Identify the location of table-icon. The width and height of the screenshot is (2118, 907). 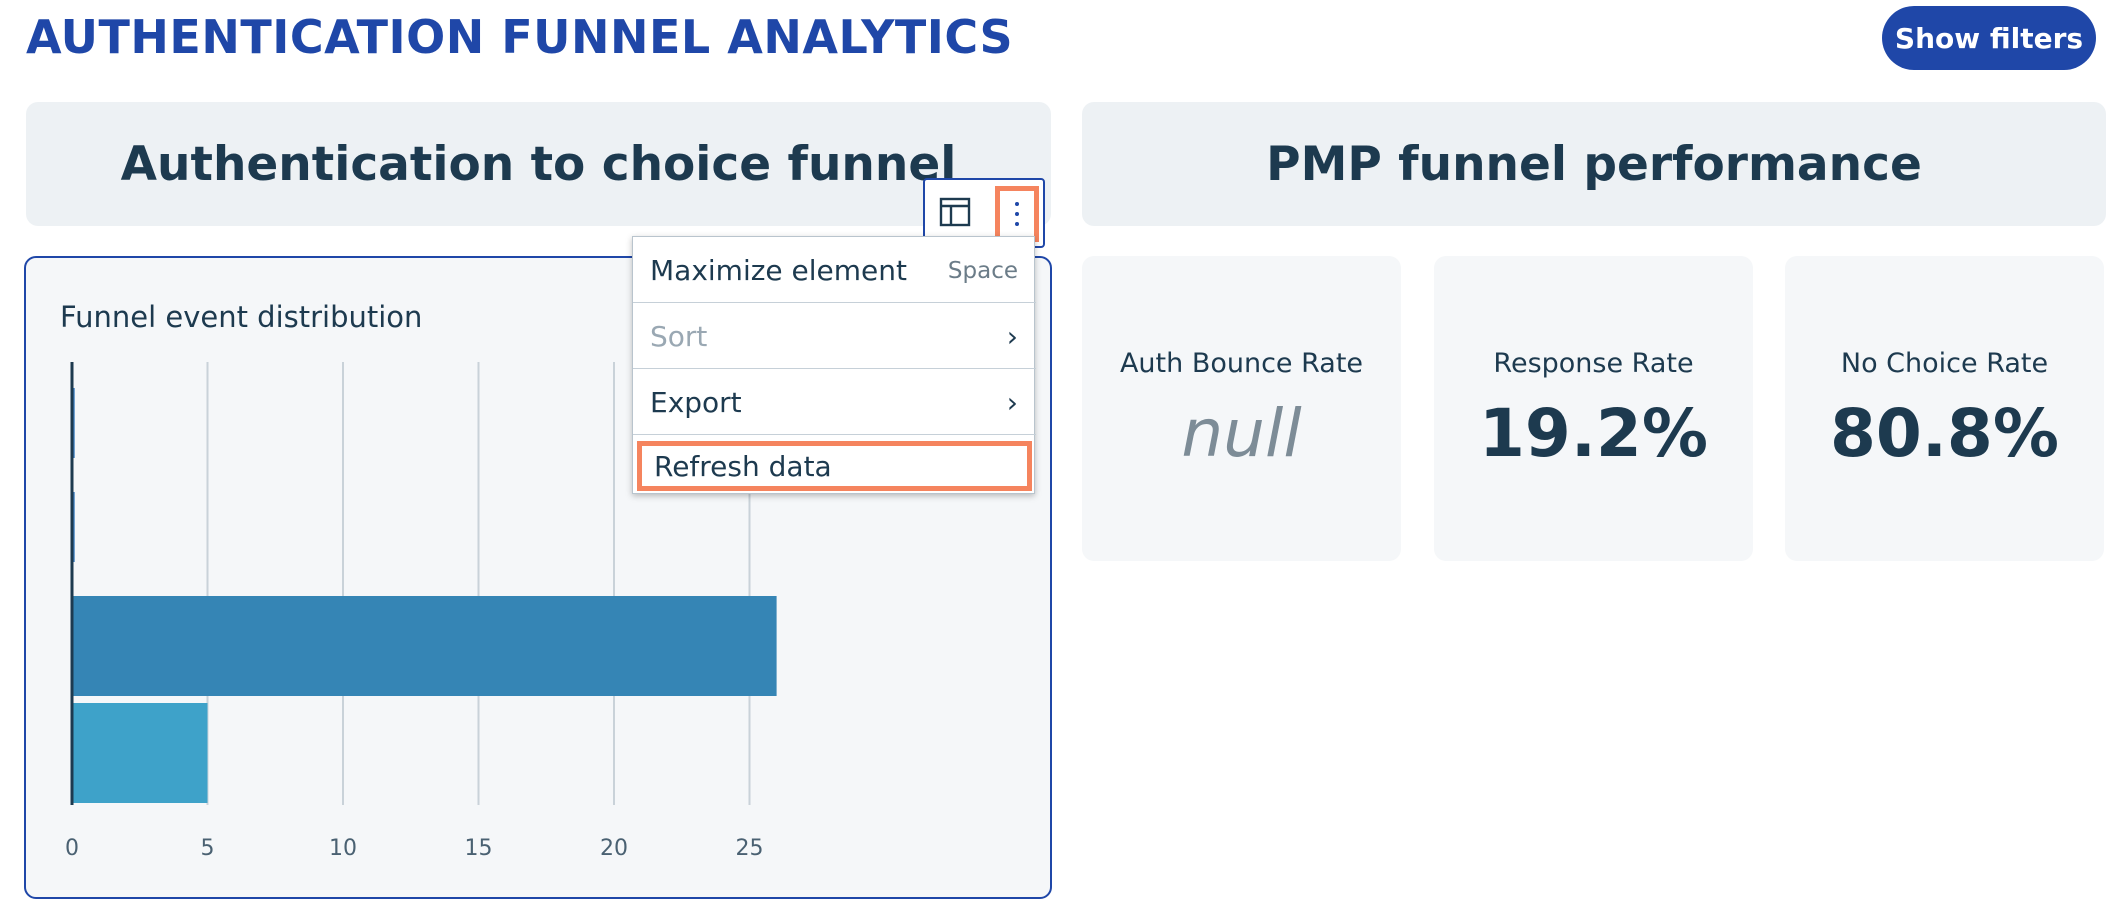
(955, 212).